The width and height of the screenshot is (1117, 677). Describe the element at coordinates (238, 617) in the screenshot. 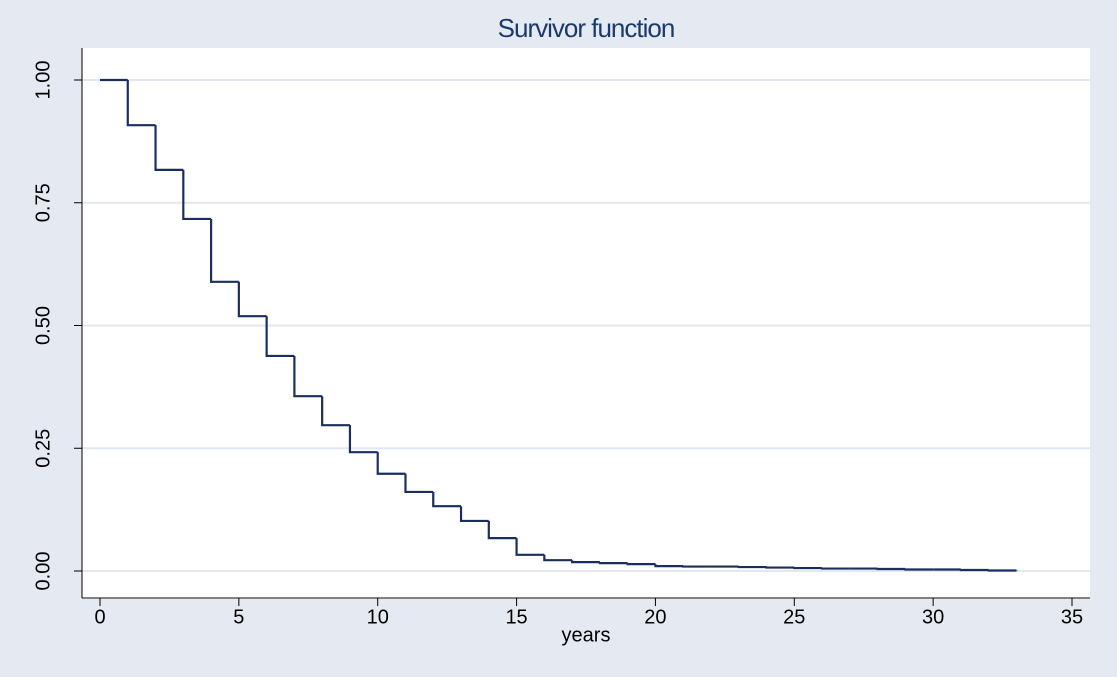

I see `x-tick-label: 5` at that location.